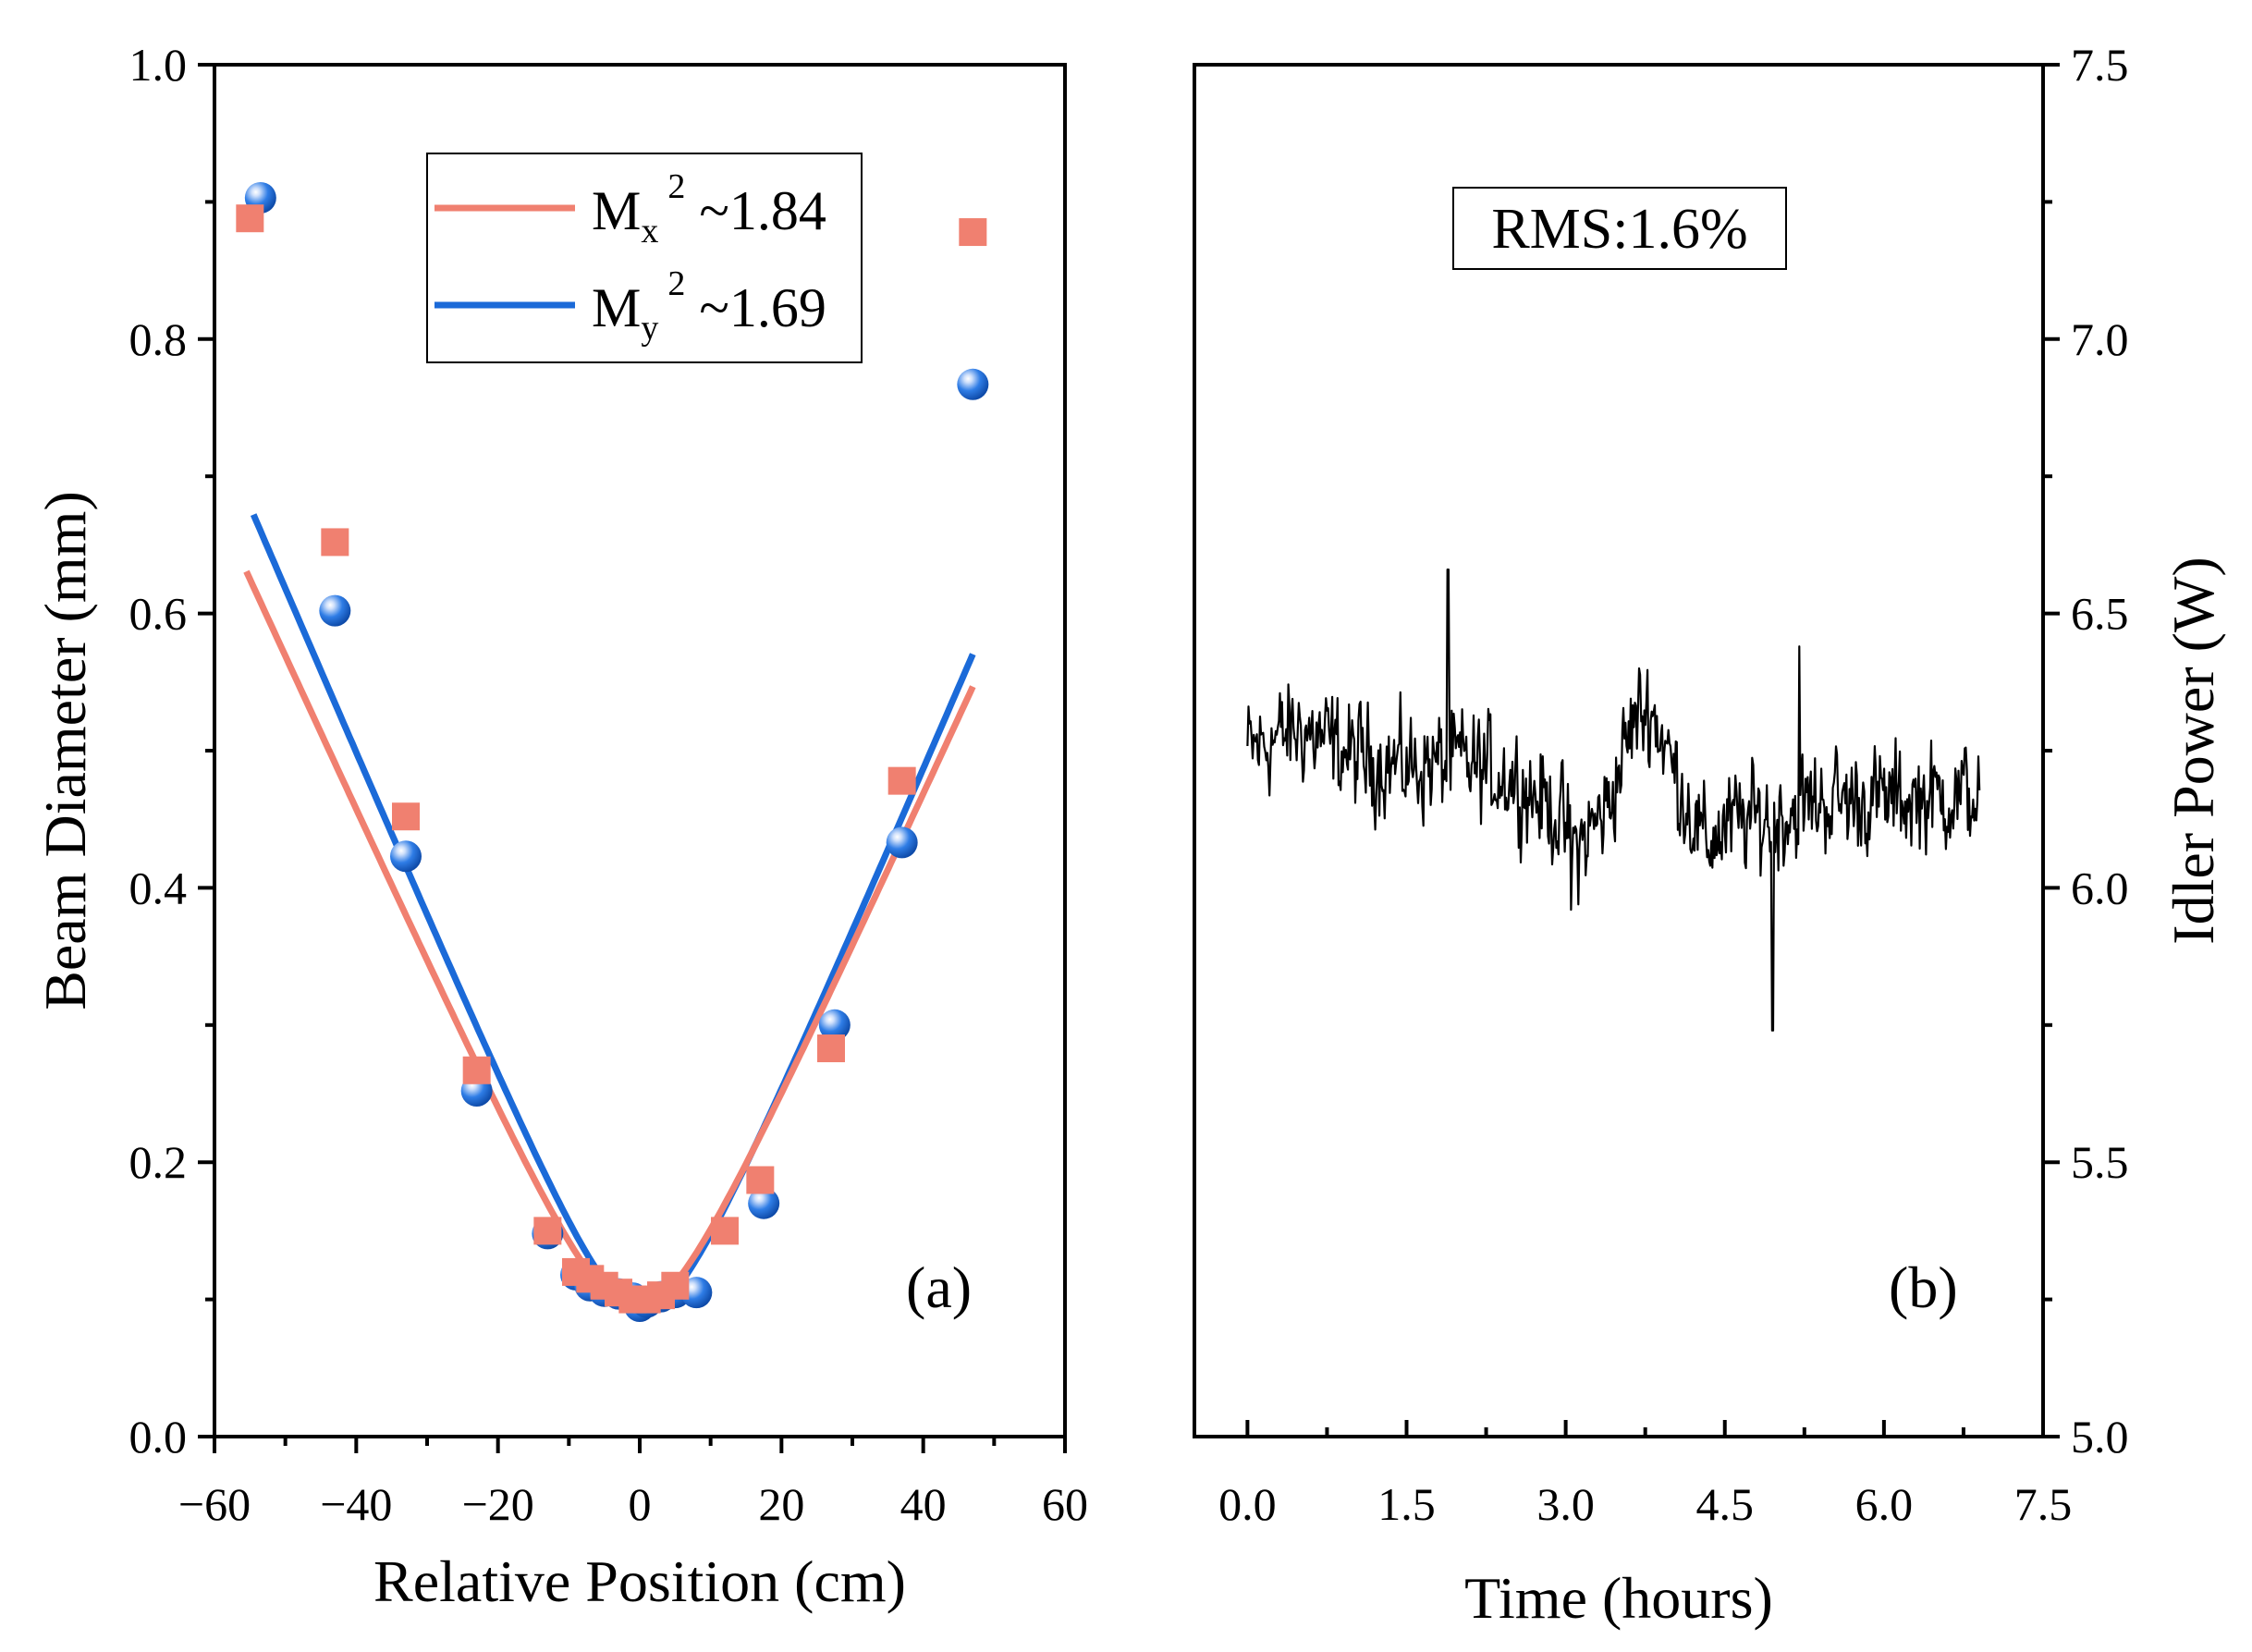 This screenshot has width=2252, height=1652. What do you see at coordinates (1725, 1504) in the screenshot?
I see `b-x-tick-label: 4.5` at bounding box center [1725, 1504].